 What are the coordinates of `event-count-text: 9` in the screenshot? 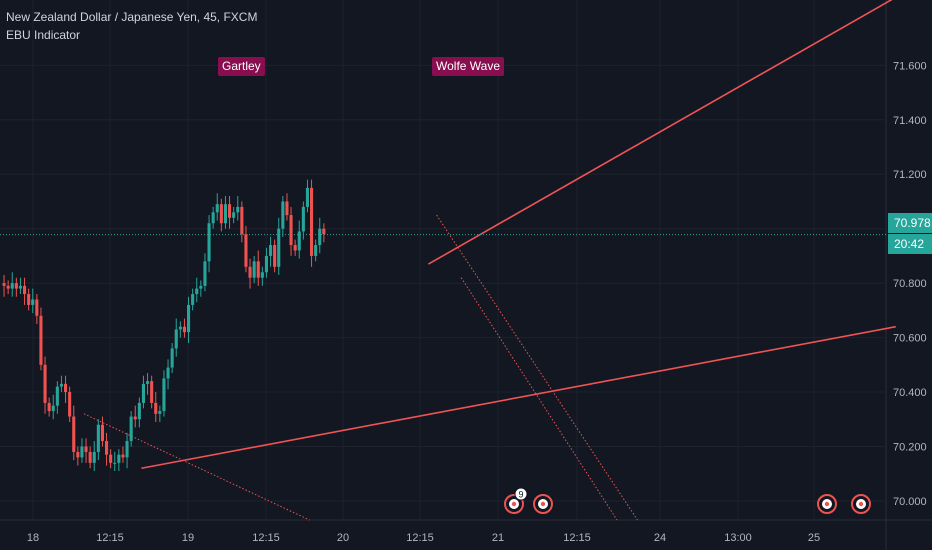 It's located at (520, 495).